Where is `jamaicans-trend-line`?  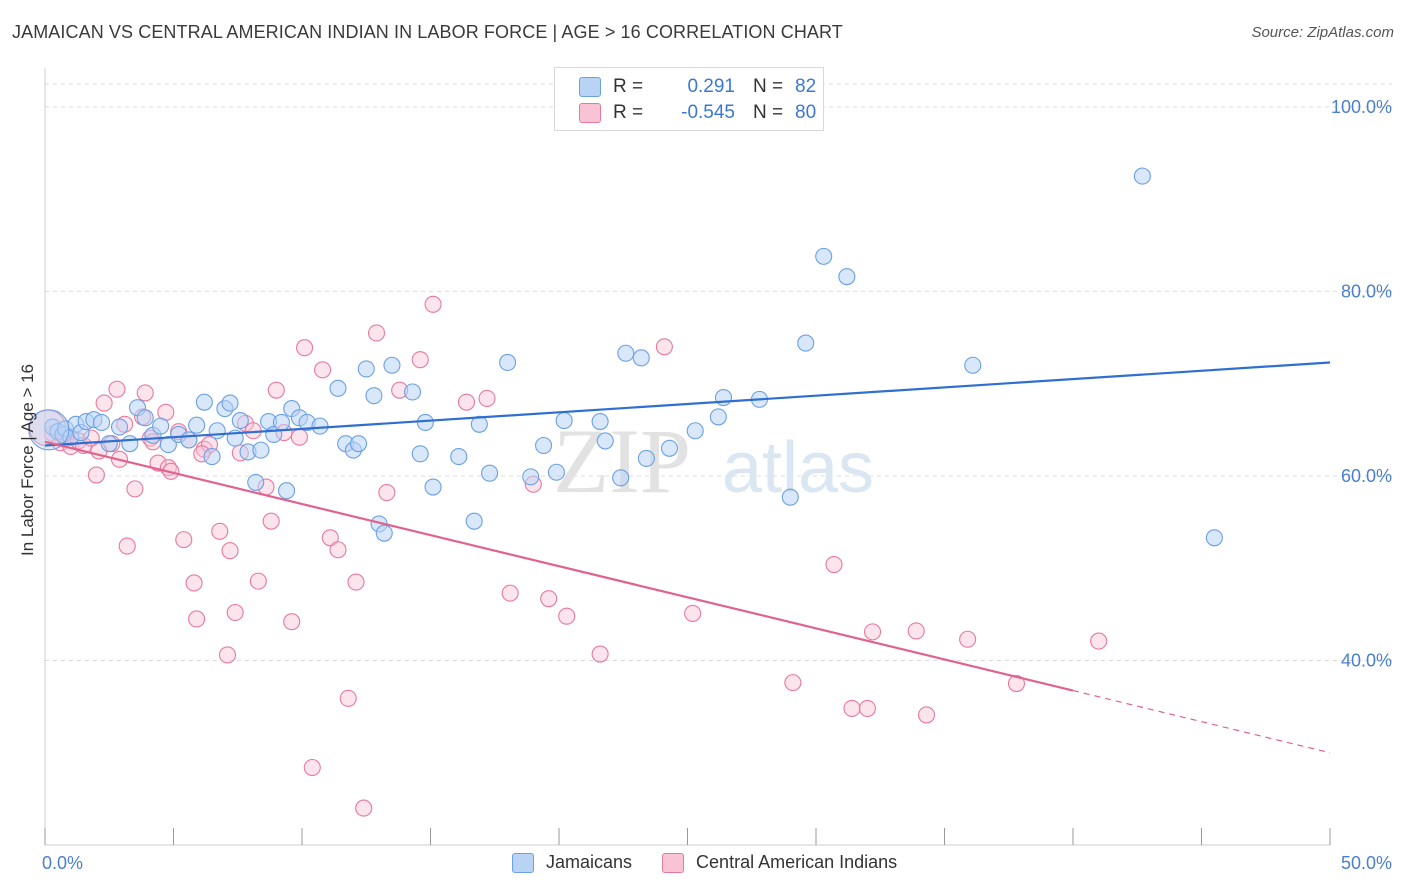
jamaicans-trend-line is located at coordinates (687, 404).